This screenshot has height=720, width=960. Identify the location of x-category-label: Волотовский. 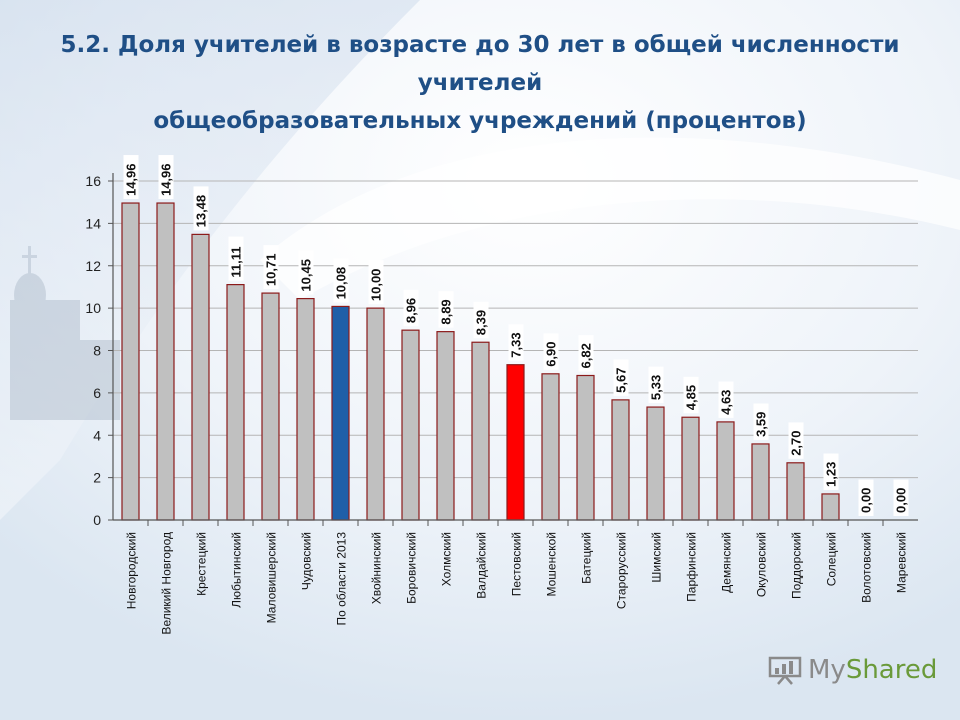
(867, 567).